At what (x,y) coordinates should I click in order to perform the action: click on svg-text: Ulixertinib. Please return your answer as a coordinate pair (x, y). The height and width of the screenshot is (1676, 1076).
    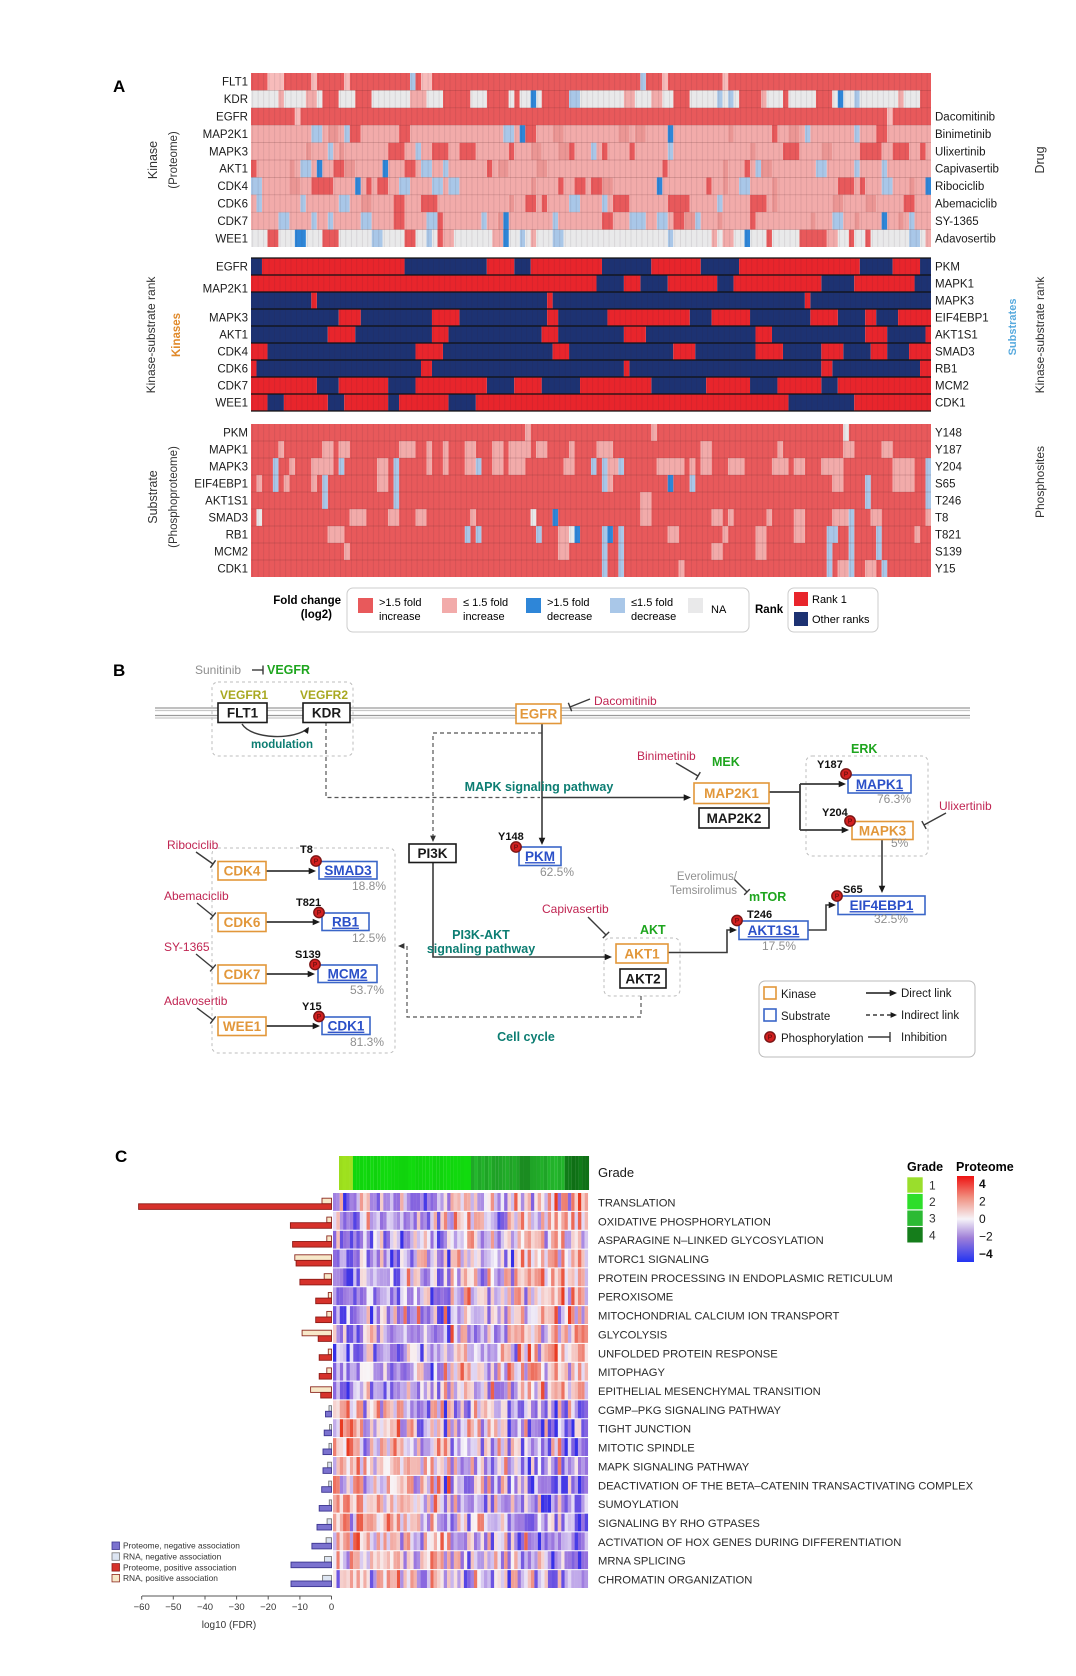
    Looking at the image, I should click on (960, 152).